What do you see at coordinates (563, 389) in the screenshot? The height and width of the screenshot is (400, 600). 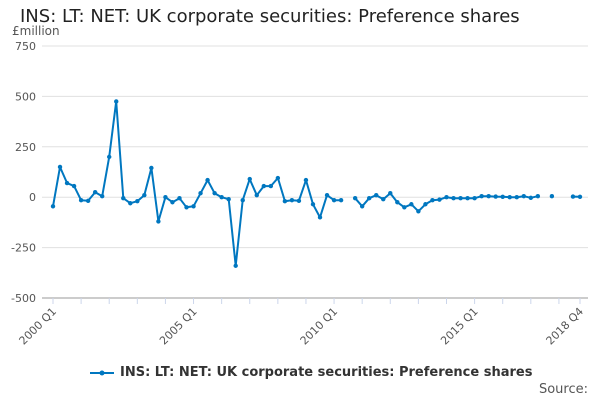 I see `source-label: Source:` at bounding box center [563, 389].